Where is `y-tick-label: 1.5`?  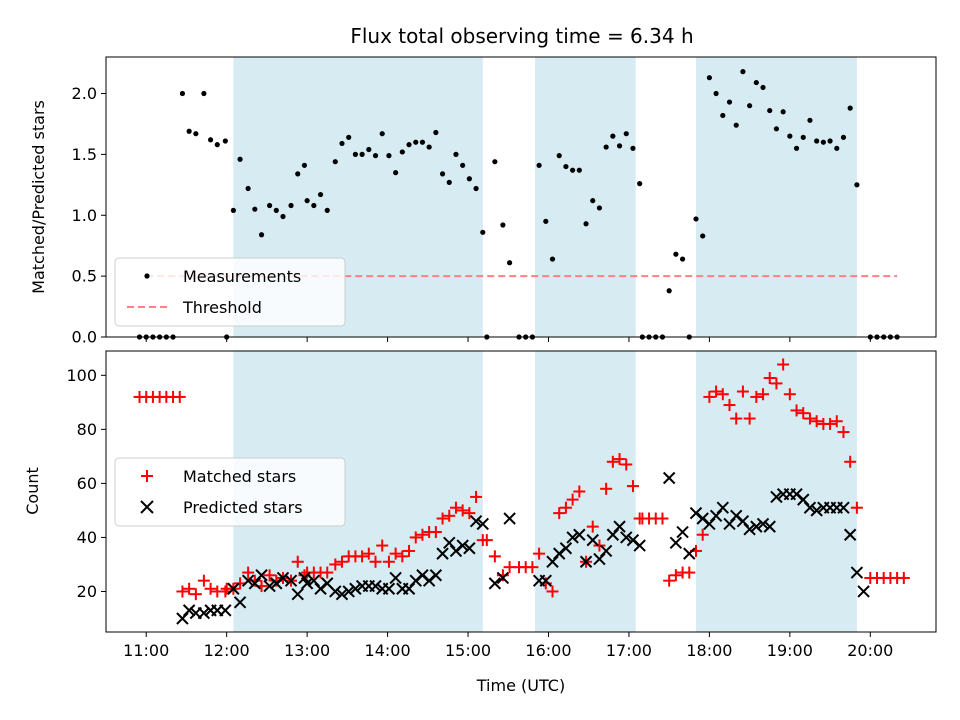 y-tick-label: 1.5 is located at coordinates (84, 154).